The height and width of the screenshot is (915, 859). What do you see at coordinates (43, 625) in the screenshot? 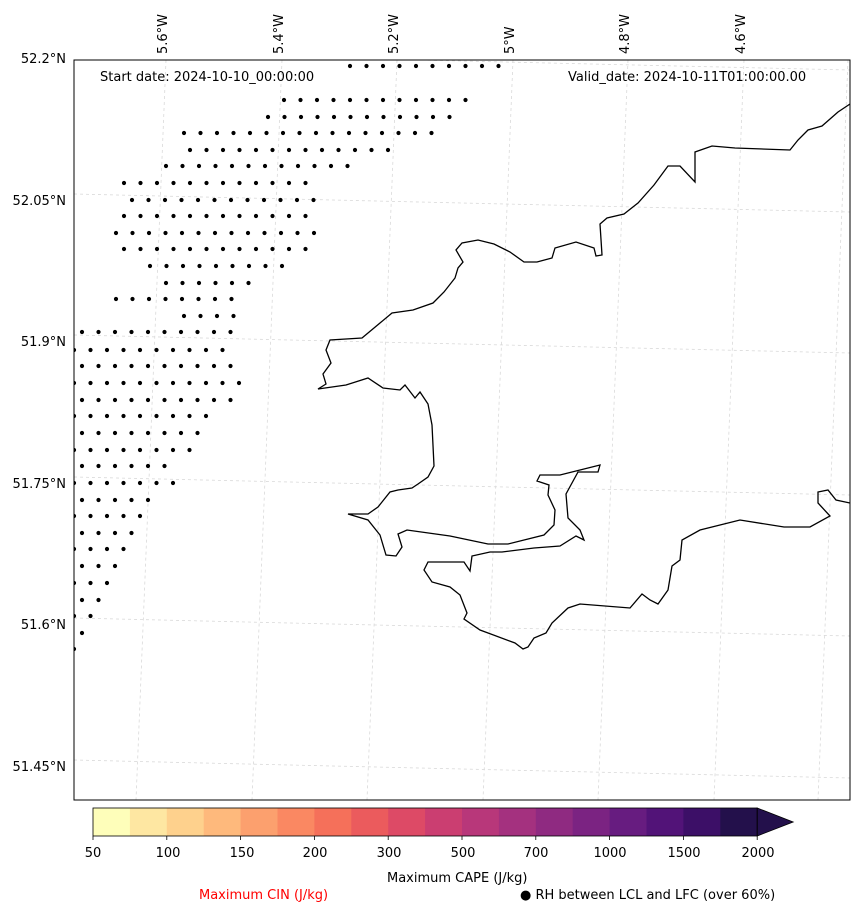
I see `lat-label-51-6: 51.6°N` at bounding box center [43, 625].